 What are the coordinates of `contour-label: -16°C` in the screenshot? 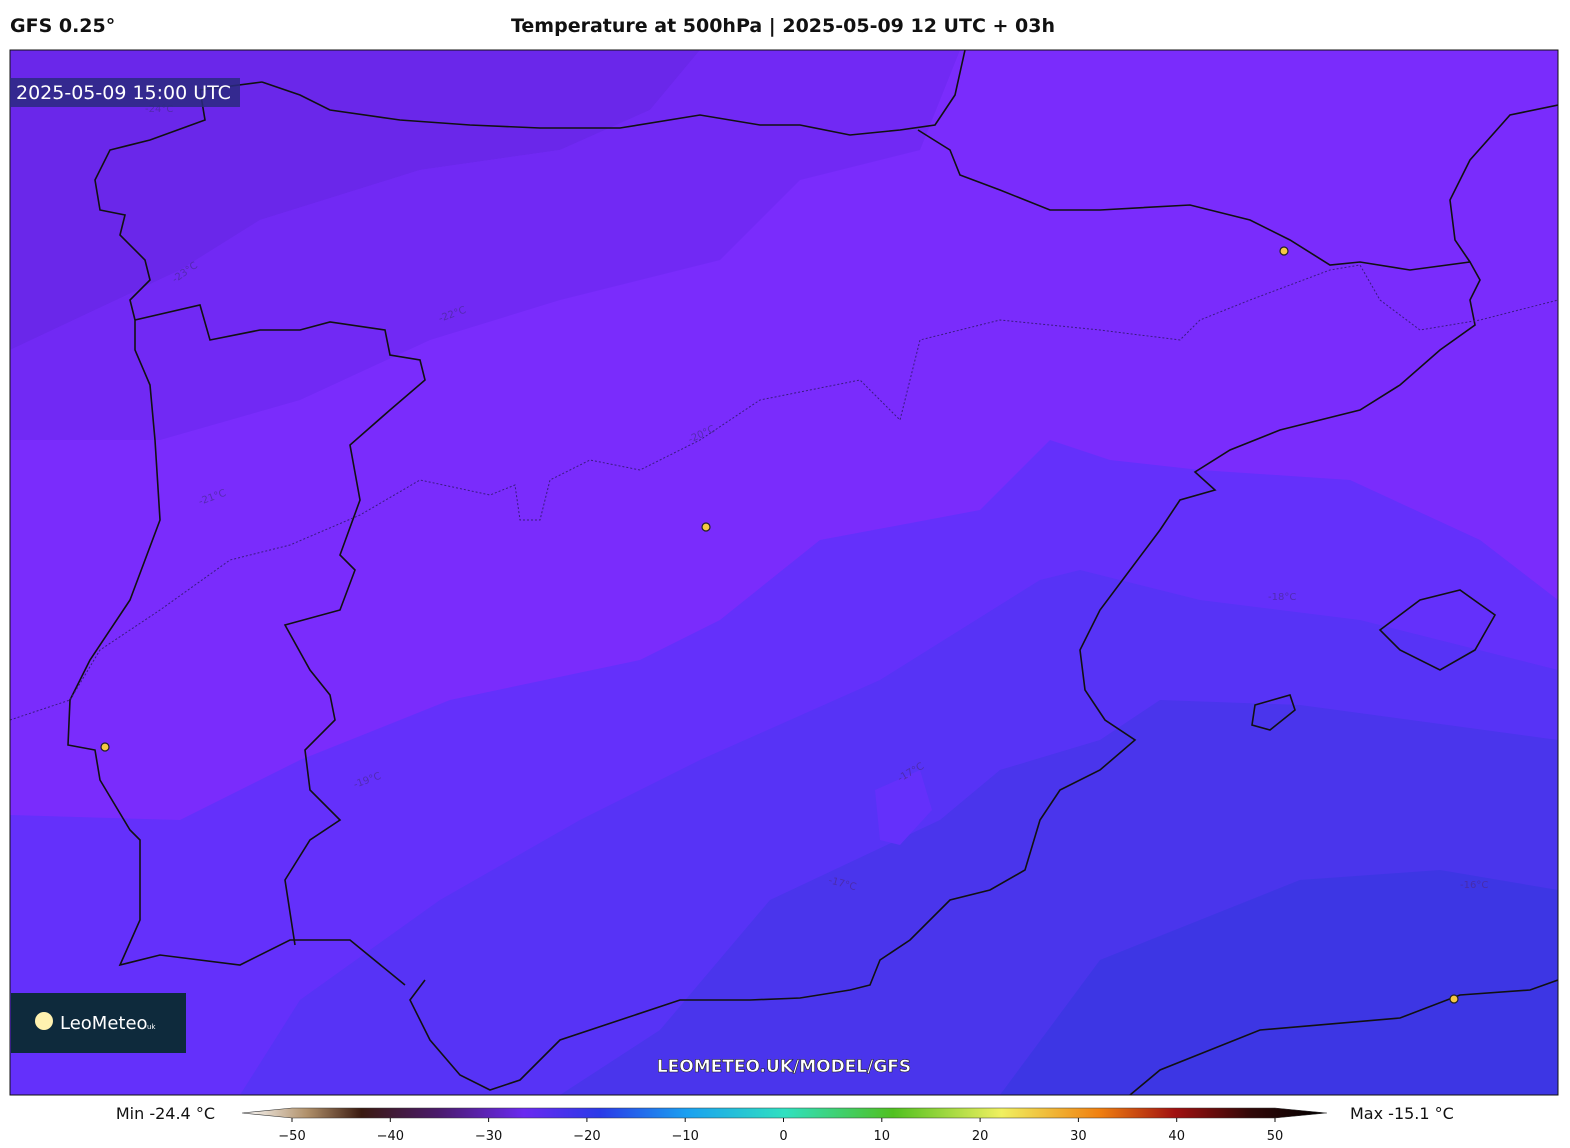 It's located at (1474, 885).